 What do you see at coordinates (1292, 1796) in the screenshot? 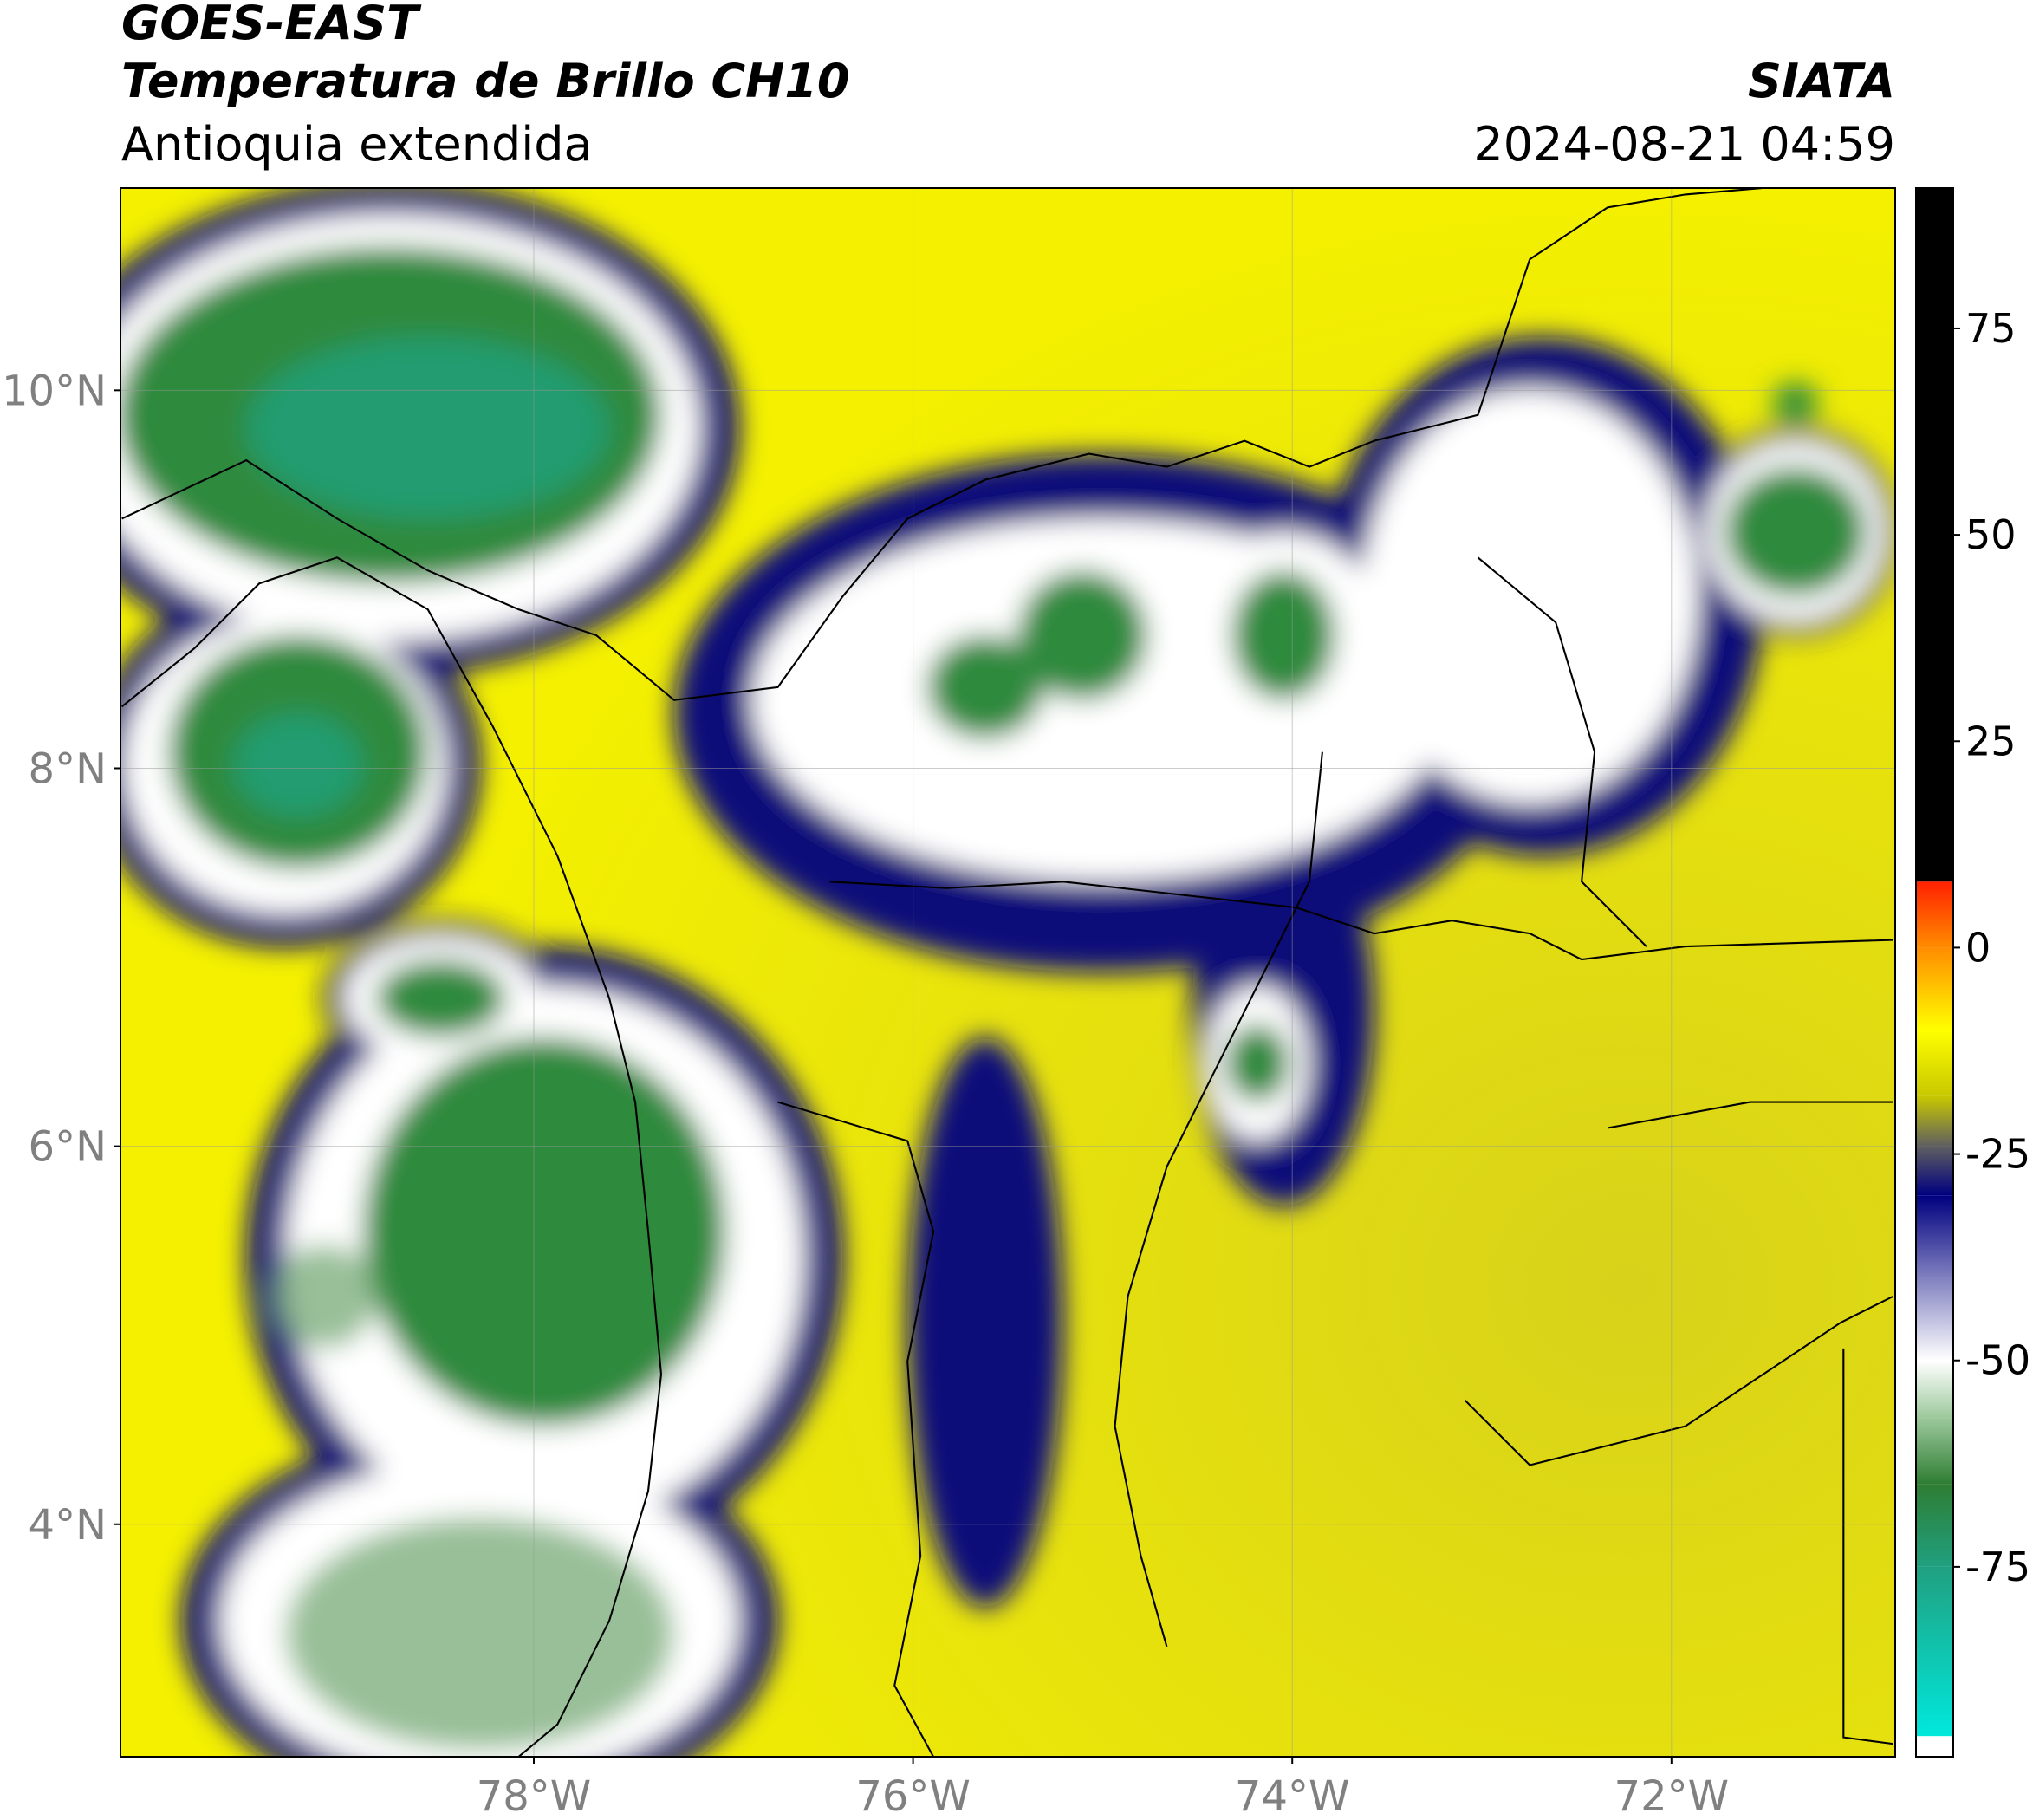
I see `x-tick-label: 74°W` at bounding box center [1292, 1796].